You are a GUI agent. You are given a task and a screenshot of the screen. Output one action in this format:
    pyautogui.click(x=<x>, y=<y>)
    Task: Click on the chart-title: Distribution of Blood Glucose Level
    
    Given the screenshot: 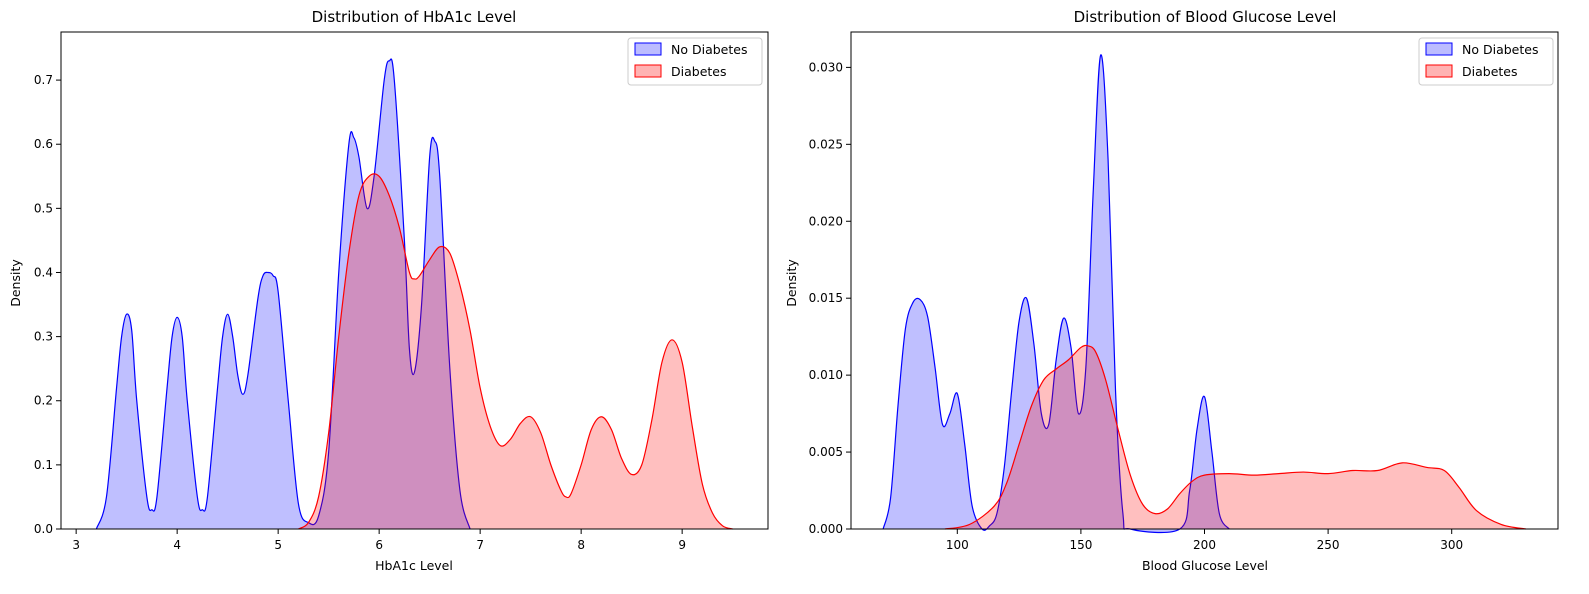 What is the action you would take?
    pyautogui.click(x=1205, y=17)
    